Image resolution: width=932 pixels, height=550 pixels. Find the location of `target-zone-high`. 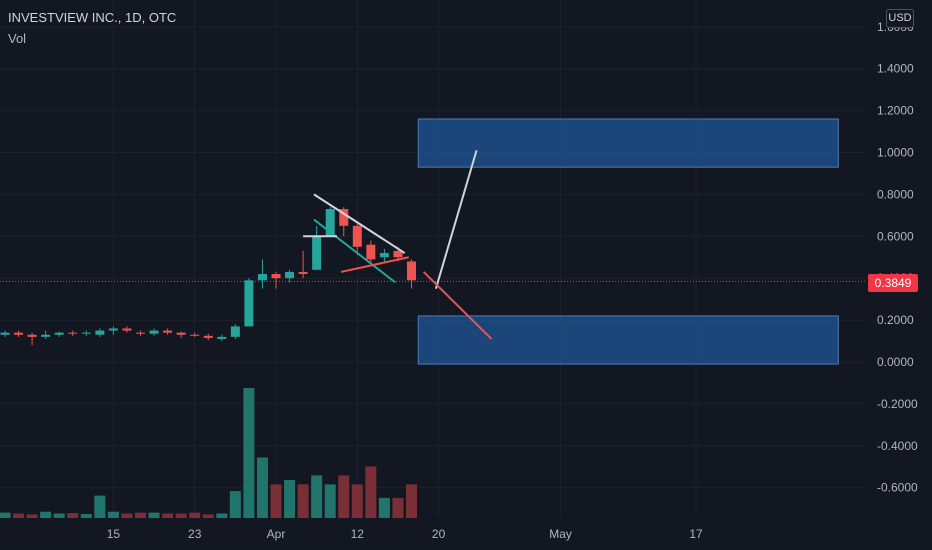

target-zone-high is located at coordinates (628, 143).